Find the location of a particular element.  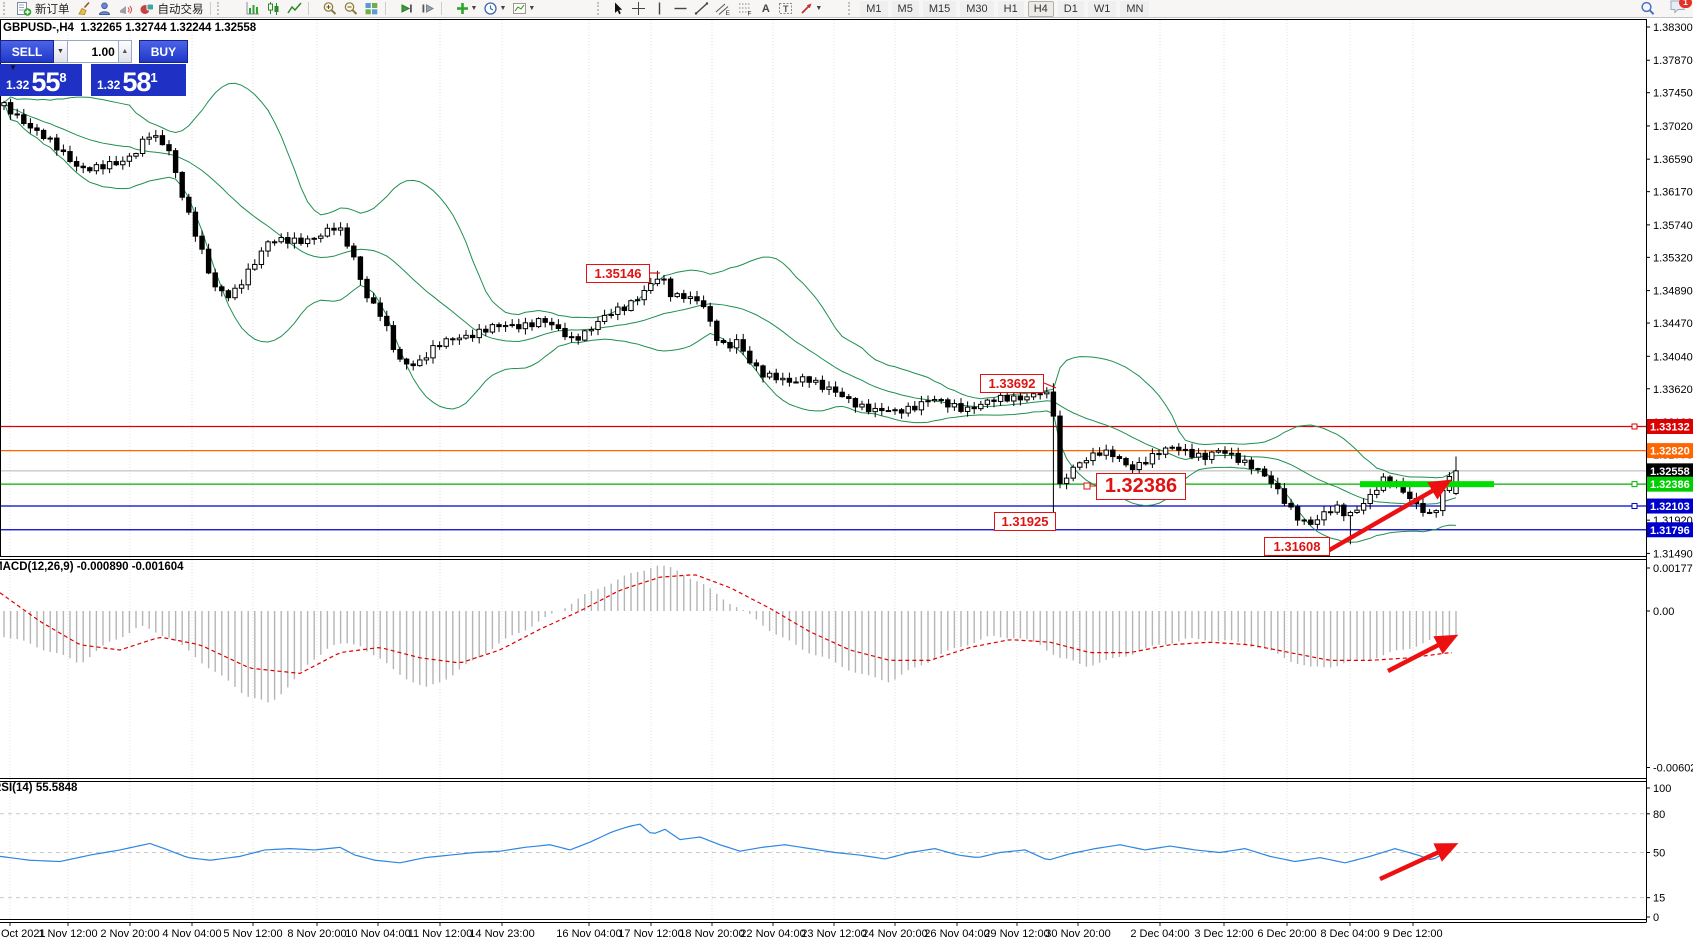

new-order-label: 新订单 is located at coordinates (52, 9).